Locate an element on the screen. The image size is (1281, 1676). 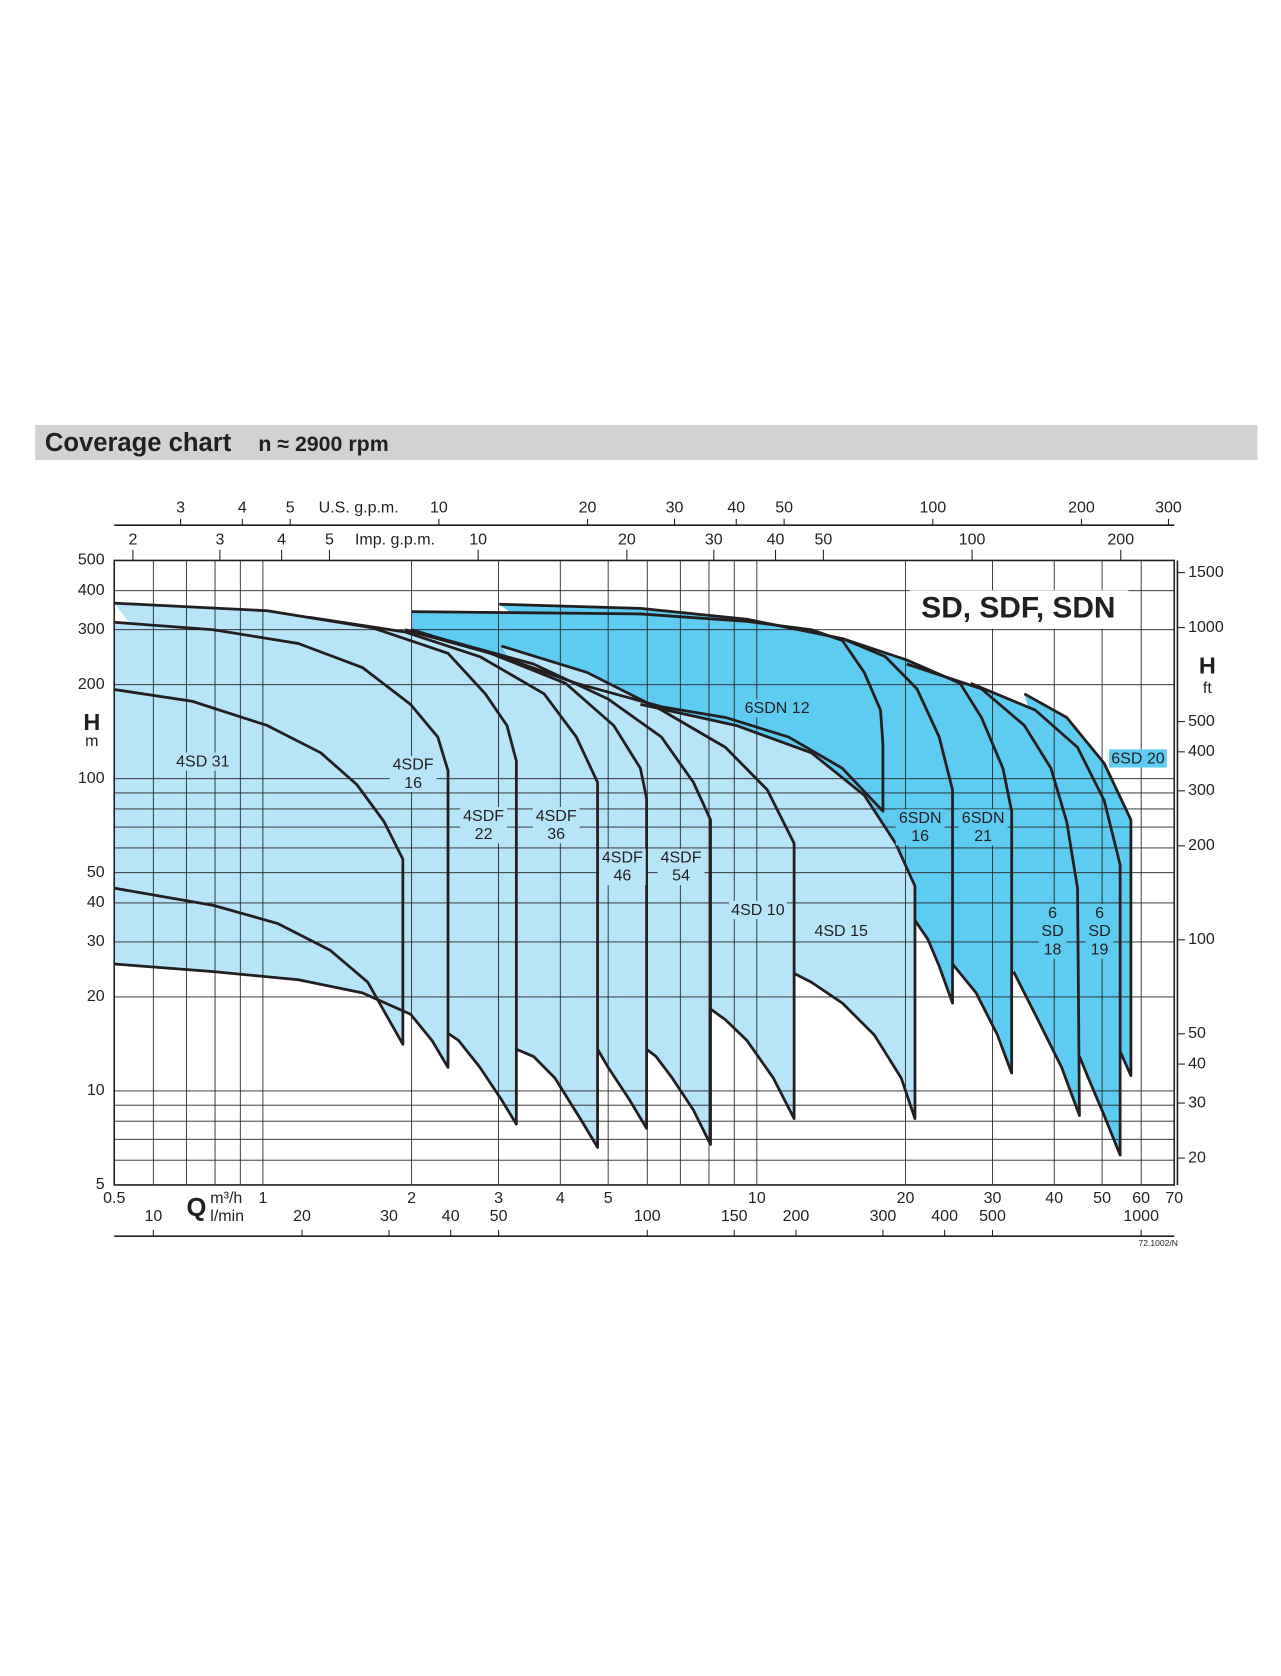
series-label-box: 4SDF 16 is located at coordinates (413, 774).